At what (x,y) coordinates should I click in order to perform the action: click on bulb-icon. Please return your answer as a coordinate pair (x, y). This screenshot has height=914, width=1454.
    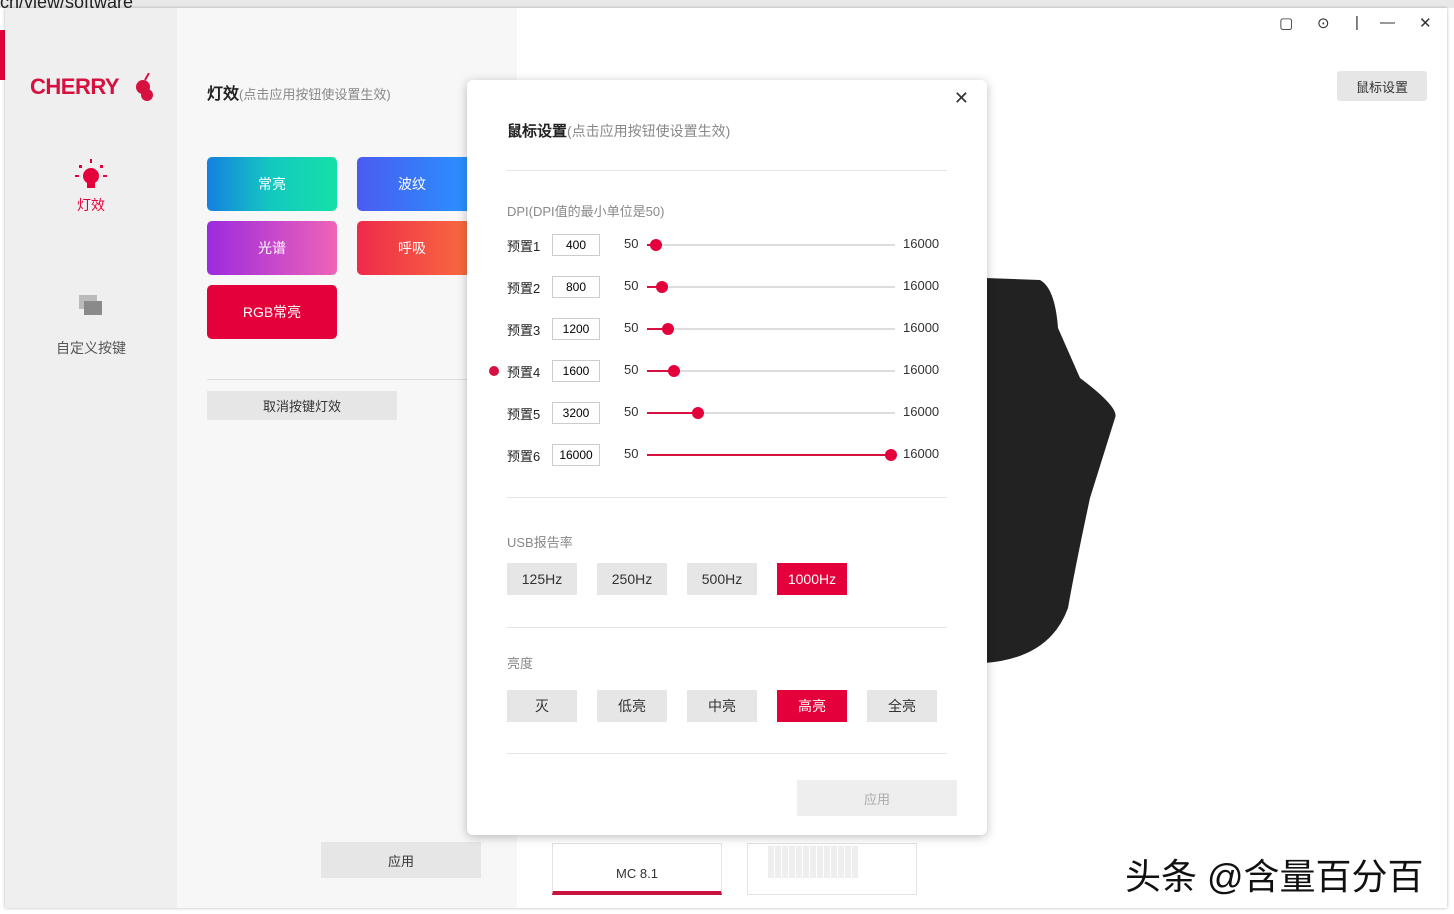
    Looking at the image, I should click on (91, 173).